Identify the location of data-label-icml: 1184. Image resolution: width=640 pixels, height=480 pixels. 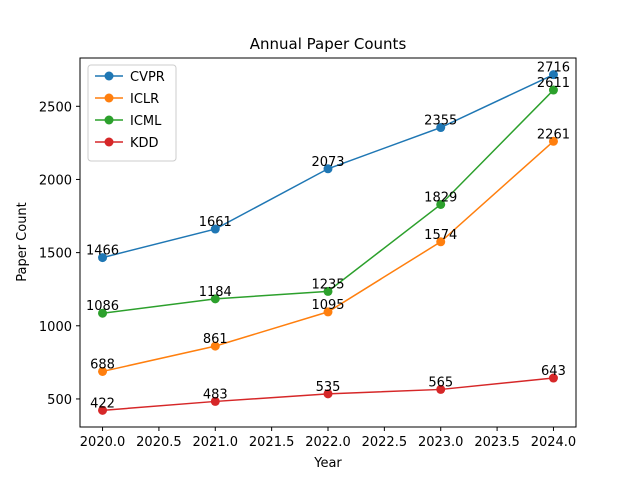
(215, 292).